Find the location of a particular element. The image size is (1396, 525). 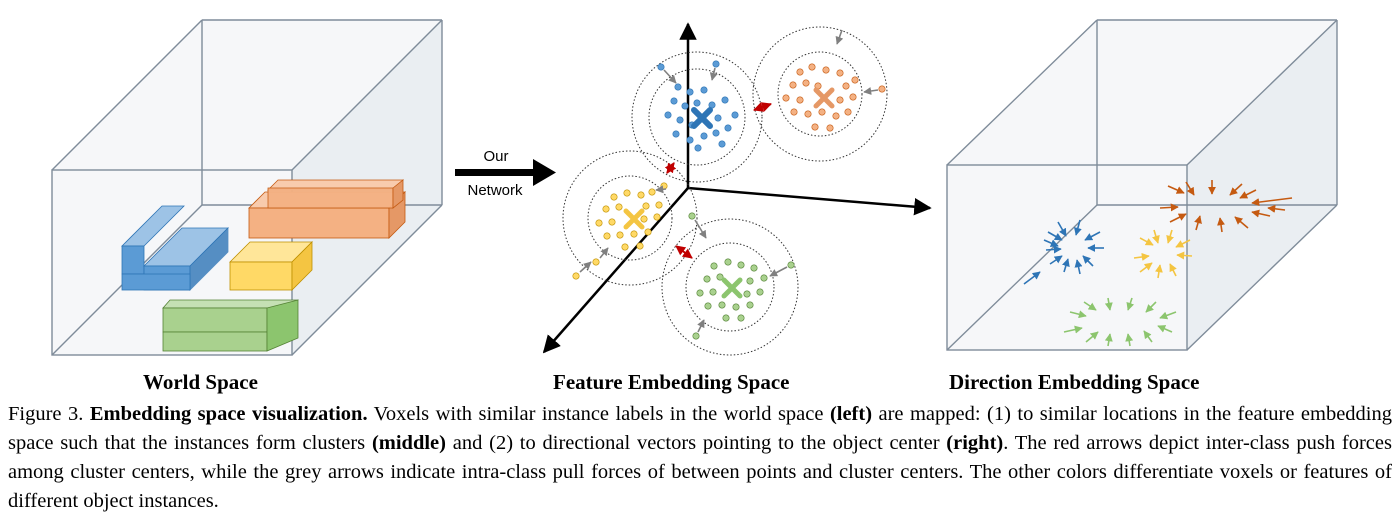

feature-embedding-space-label: Feature Embedding Space is located at coordinates (671, 382).